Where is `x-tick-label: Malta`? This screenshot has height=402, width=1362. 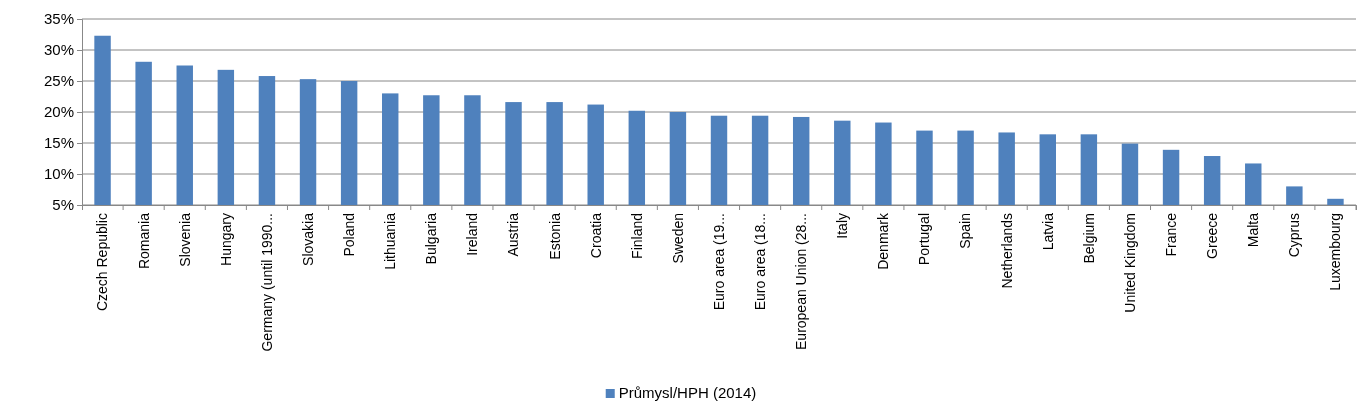 x-tick-label: Malta is located at coordinates (1253, 230).